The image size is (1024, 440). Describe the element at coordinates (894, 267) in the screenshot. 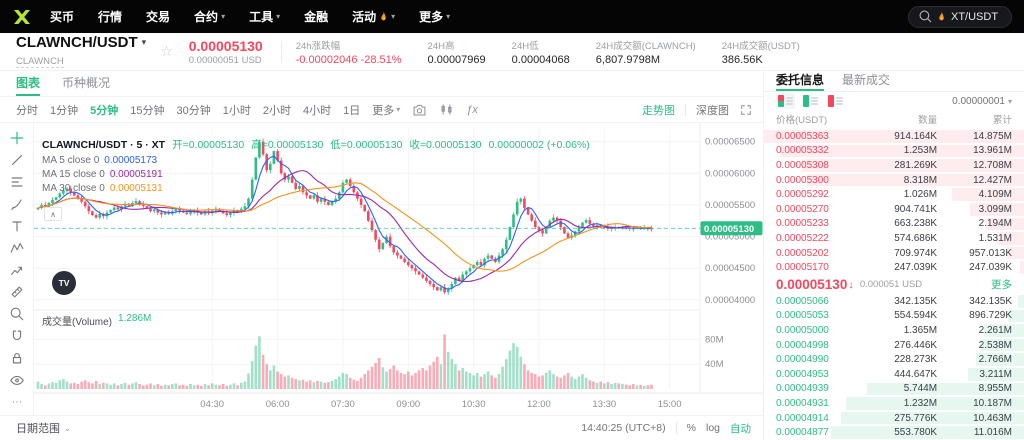

I see `ask-row: 0.00005170 247.039K 247.039K` at that location.